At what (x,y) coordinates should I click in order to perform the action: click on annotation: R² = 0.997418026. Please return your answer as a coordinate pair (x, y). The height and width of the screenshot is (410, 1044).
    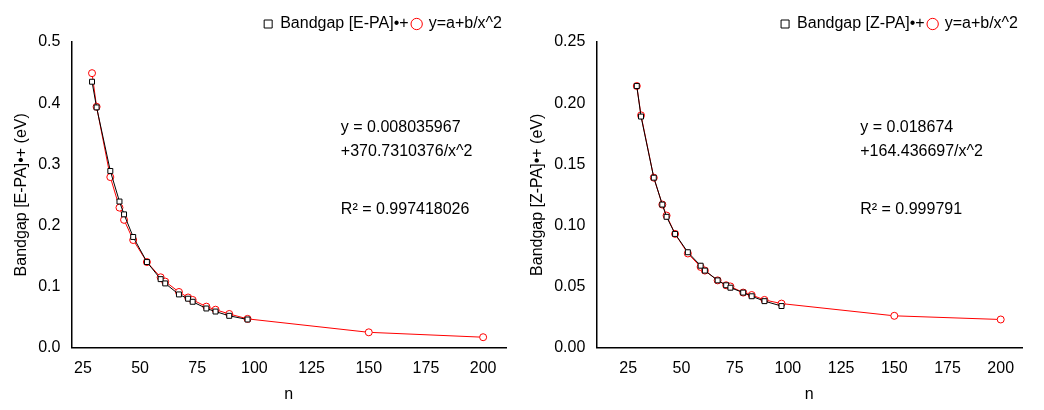
    Looking at the image, I should click on (405, 209).